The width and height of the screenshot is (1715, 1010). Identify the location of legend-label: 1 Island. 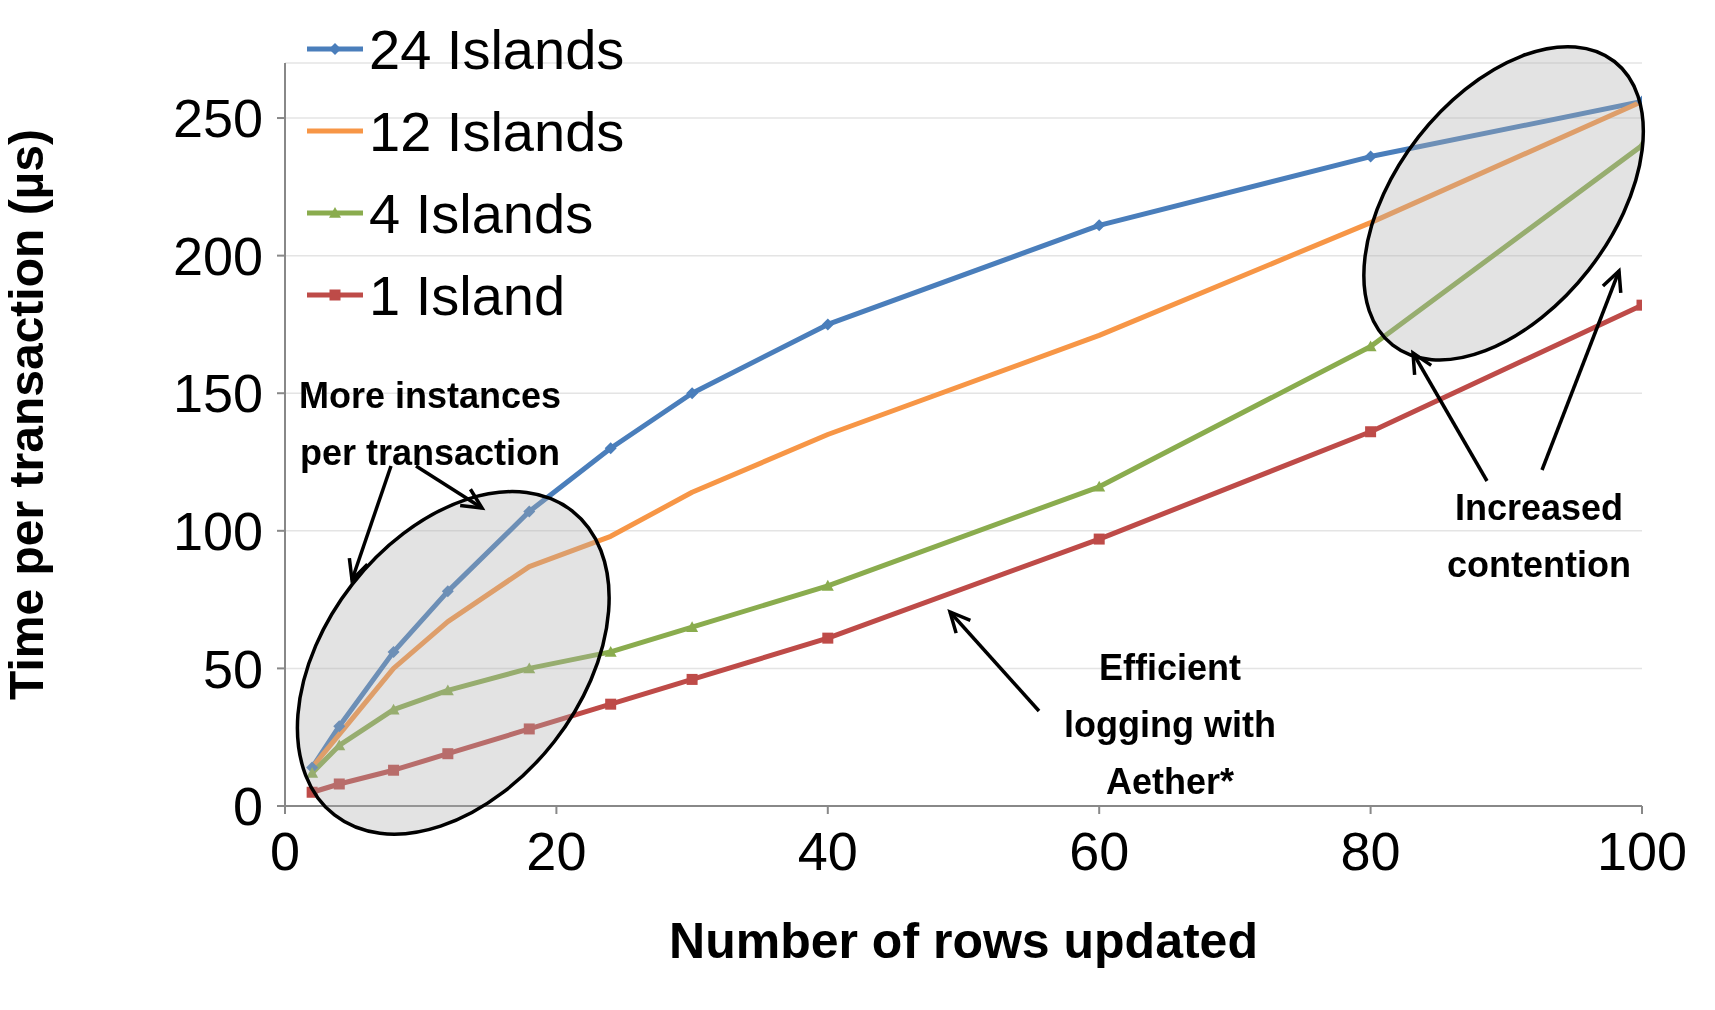
(467, 295).